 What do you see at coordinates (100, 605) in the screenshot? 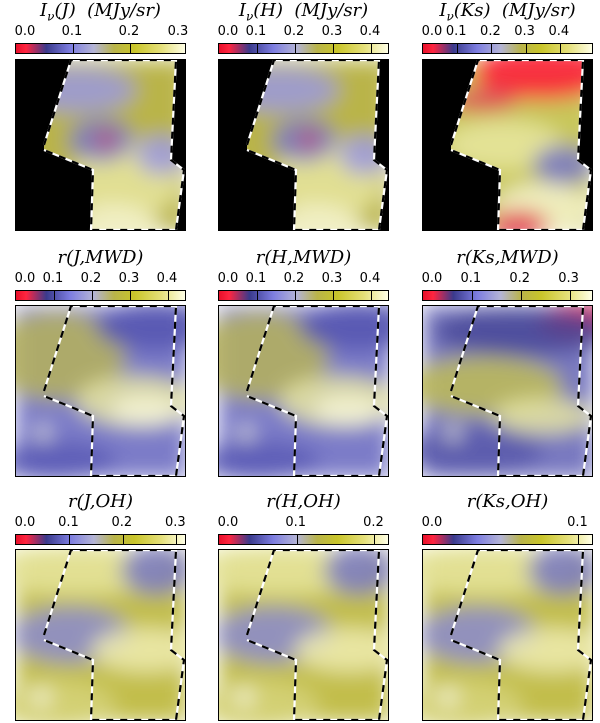
I see `panel-7: r(J,OH) 0.0 0.1 0.2 0.3` at bounding box center [100, 605].